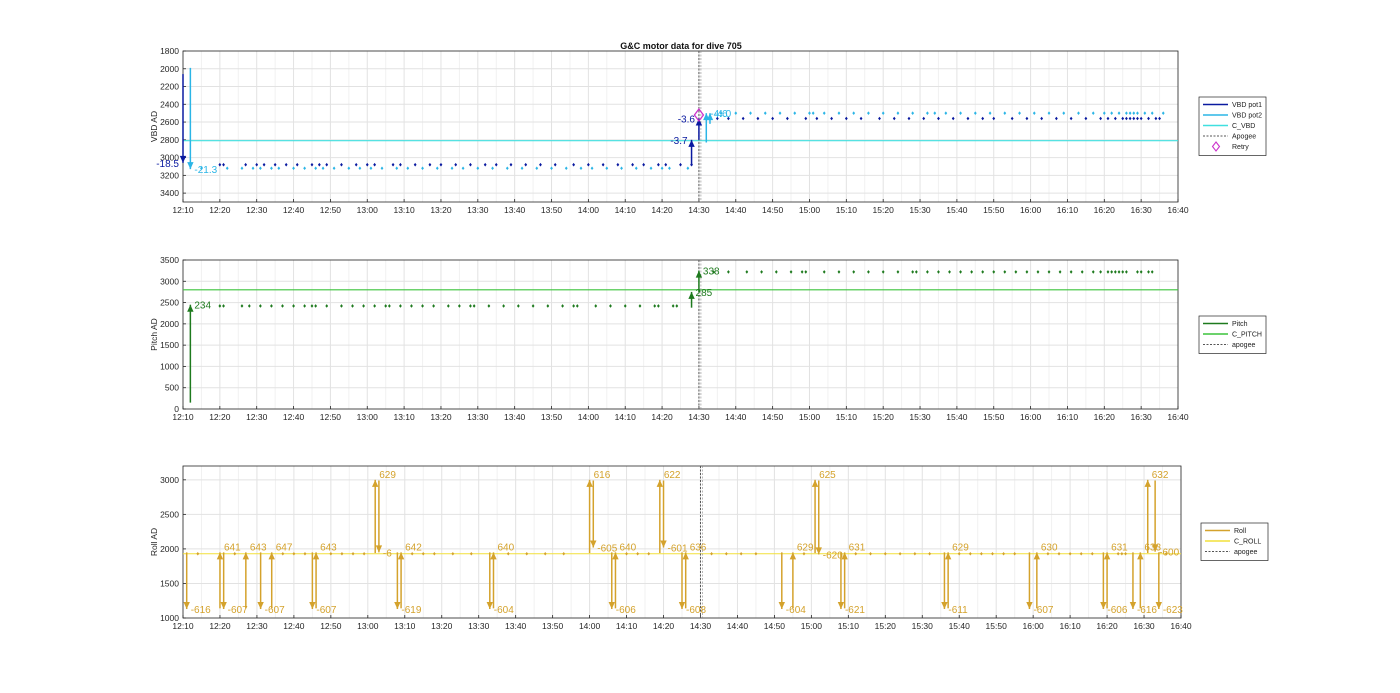  Describe the element at coordinates (590, 626) in the screenshot. I see `x-tick-label: 14:00` at that location.